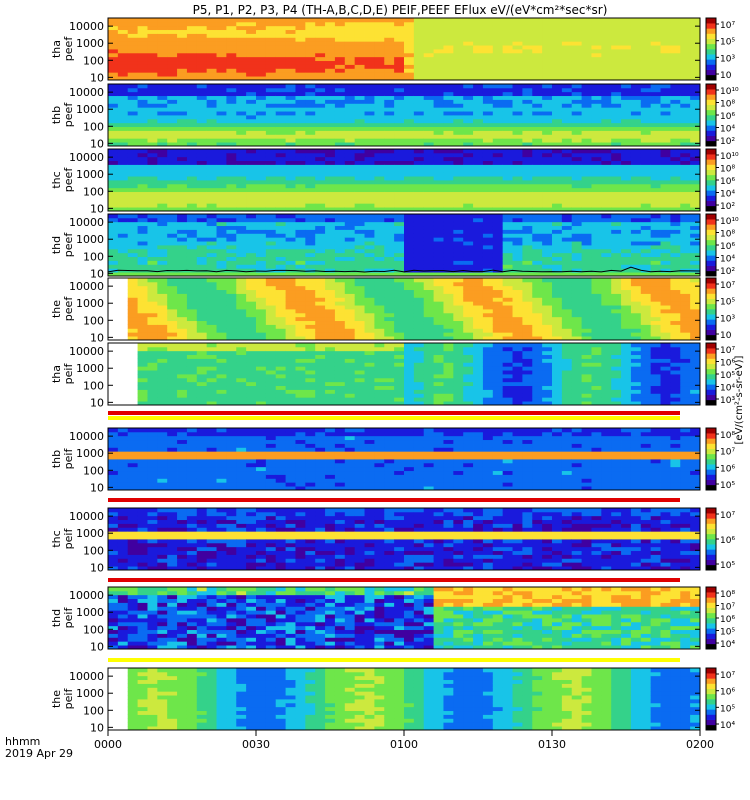  Describe the element at coordinates (711, 273) in the screenshot. I see `colorbar-swatch` at that location.